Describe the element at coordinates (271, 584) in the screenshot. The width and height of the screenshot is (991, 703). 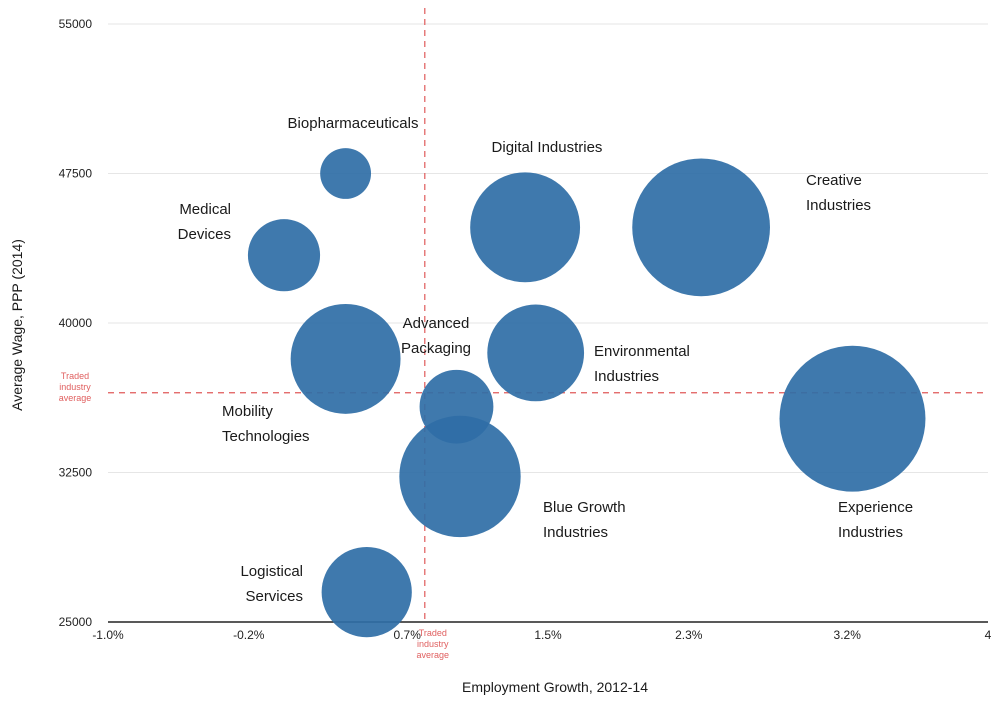
I see `label-logistical-services: Logistical Services` at that location.